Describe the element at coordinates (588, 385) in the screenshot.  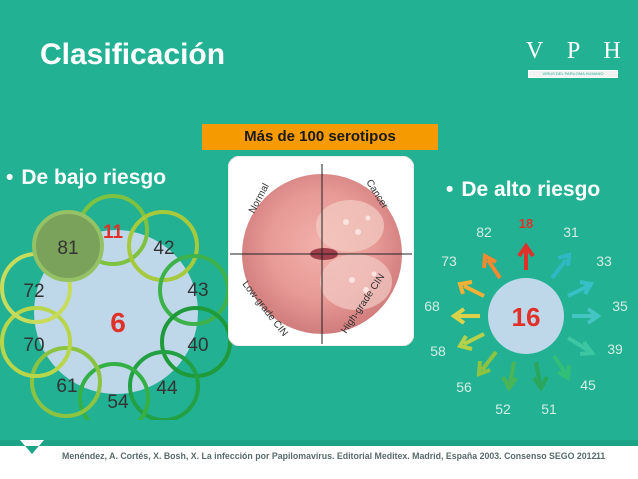
I see `type-45: 45` at that location.